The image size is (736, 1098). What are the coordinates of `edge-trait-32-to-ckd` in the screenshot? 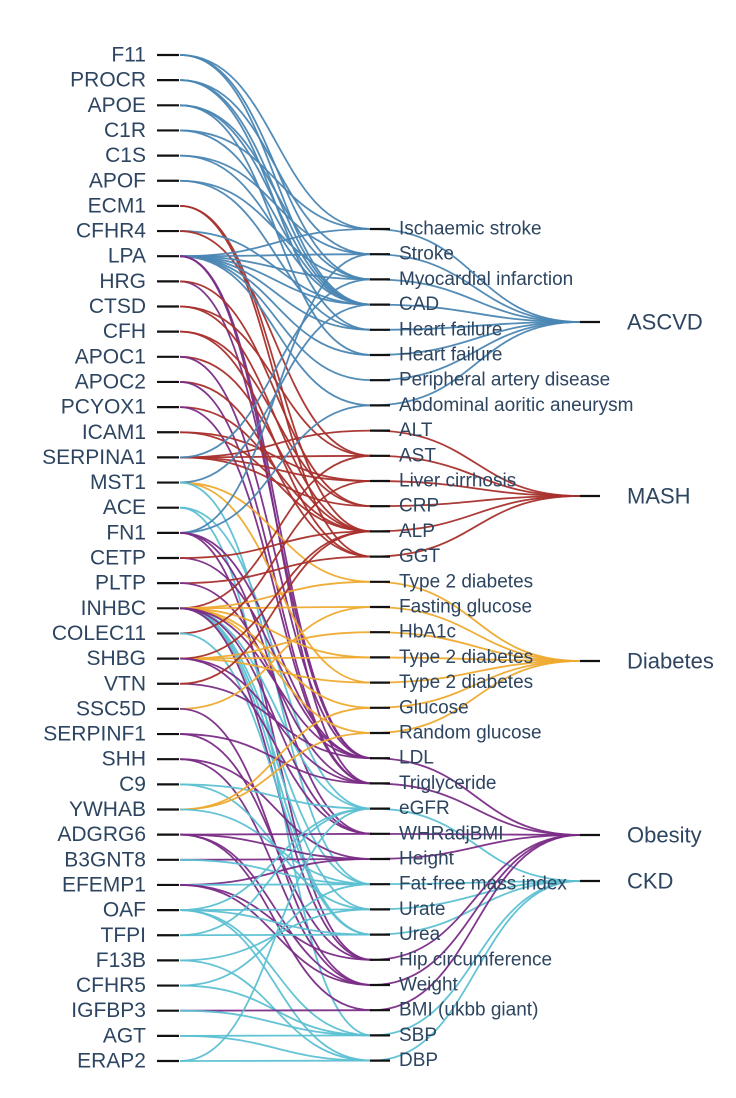 It's located at (476, 958).